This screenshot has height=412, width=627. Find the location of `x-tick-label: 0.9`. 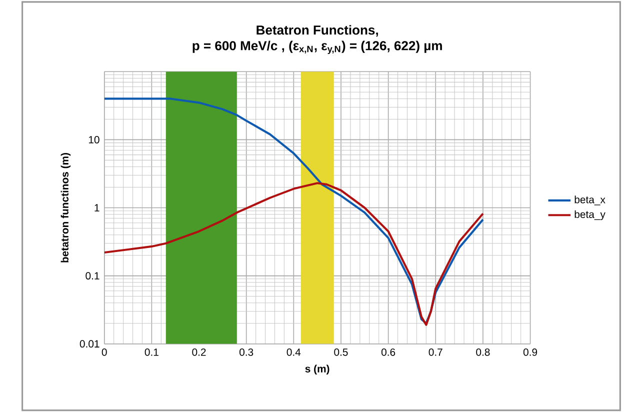

x-tick-label: 0.9 is located at coordinates (530, 352).